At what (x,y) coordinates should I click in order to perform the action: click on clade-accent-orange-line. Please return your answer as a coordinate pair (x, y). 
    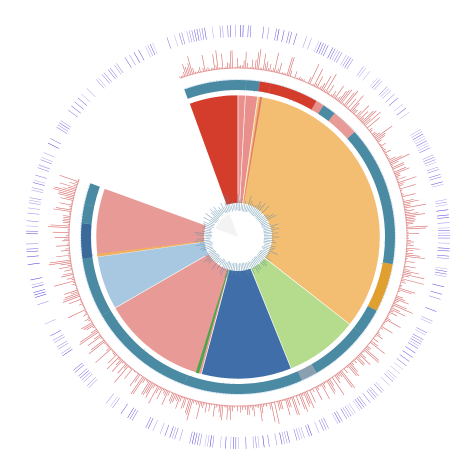
    Looking at the image, I should click on (151, 248).